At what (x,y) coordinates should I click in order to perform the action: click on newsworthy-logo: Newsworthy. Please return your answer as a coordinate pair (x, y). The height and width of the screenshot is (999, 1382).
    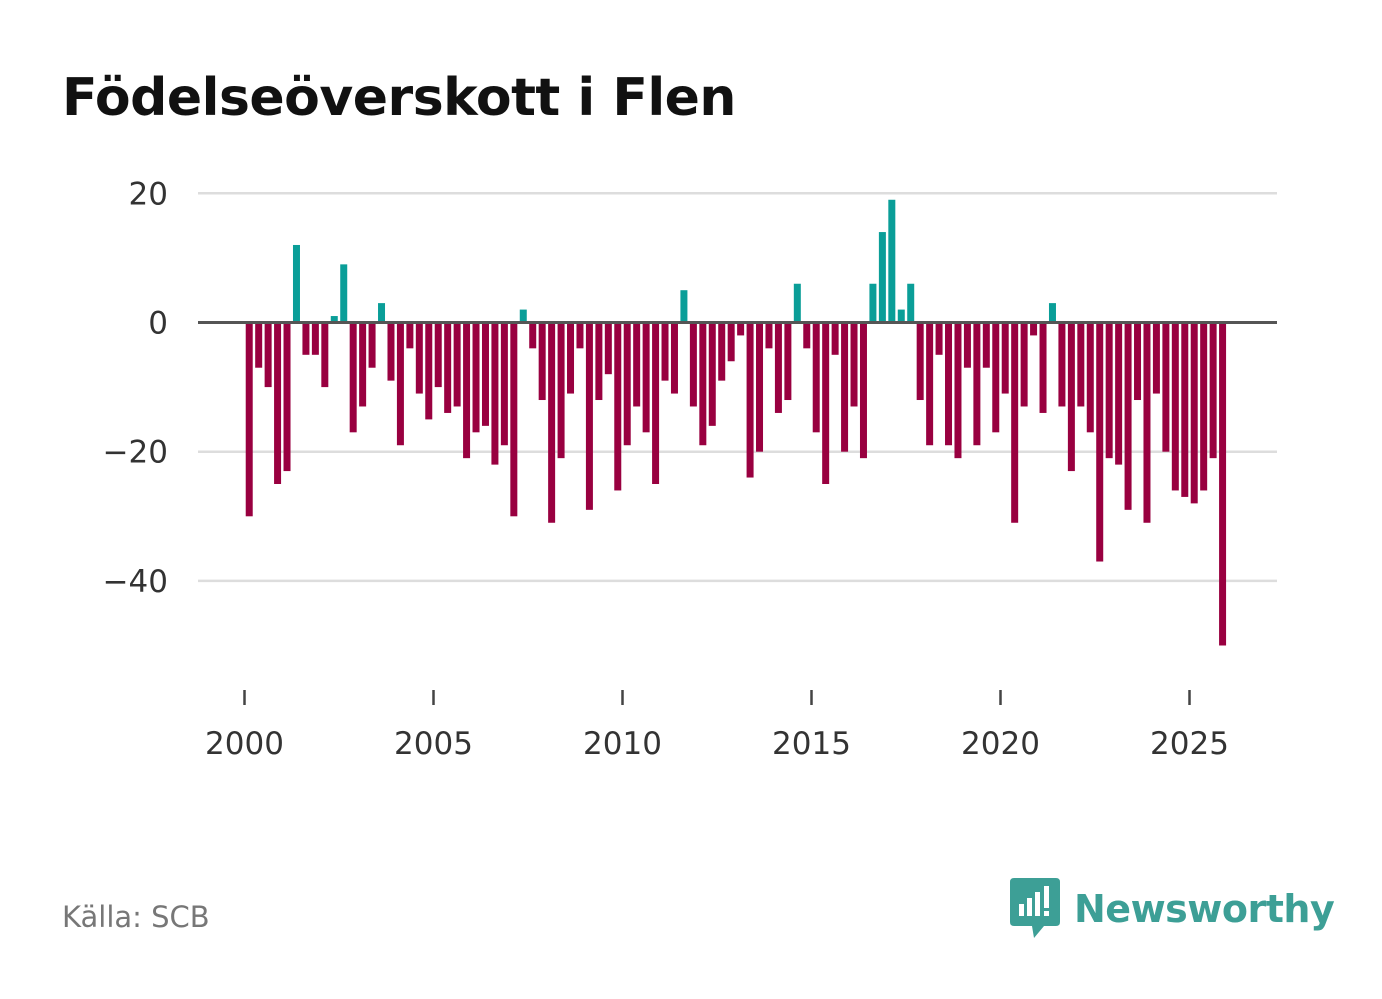
    Looking at the image, I should click on (1172, 909).